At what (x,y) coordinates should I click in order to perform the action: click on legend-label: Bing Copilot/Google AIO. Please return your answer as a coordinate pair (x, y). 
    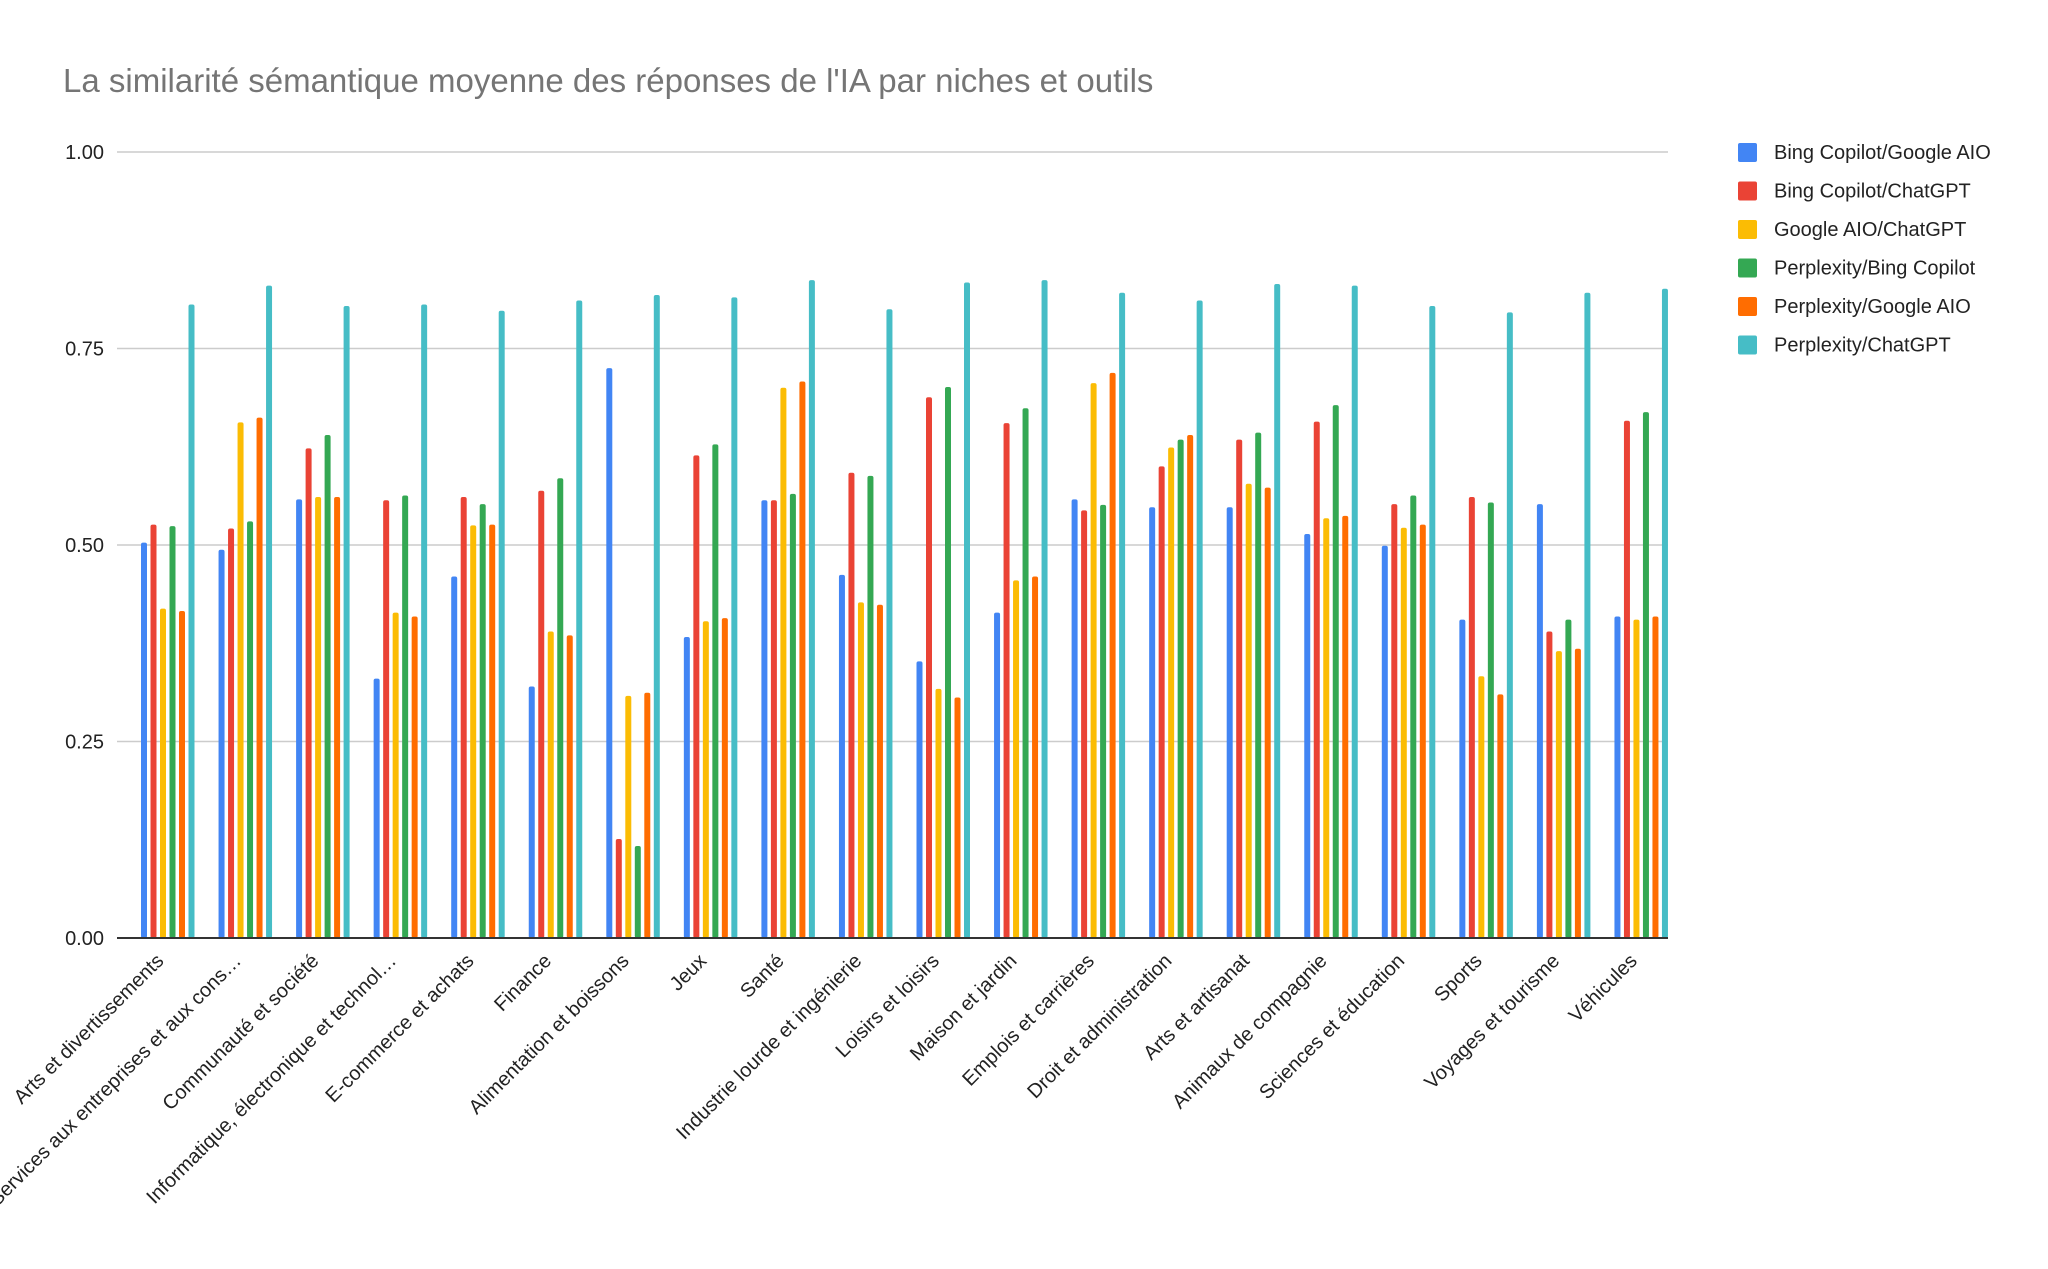
    Looking at the image, I should click on (1882, 153).